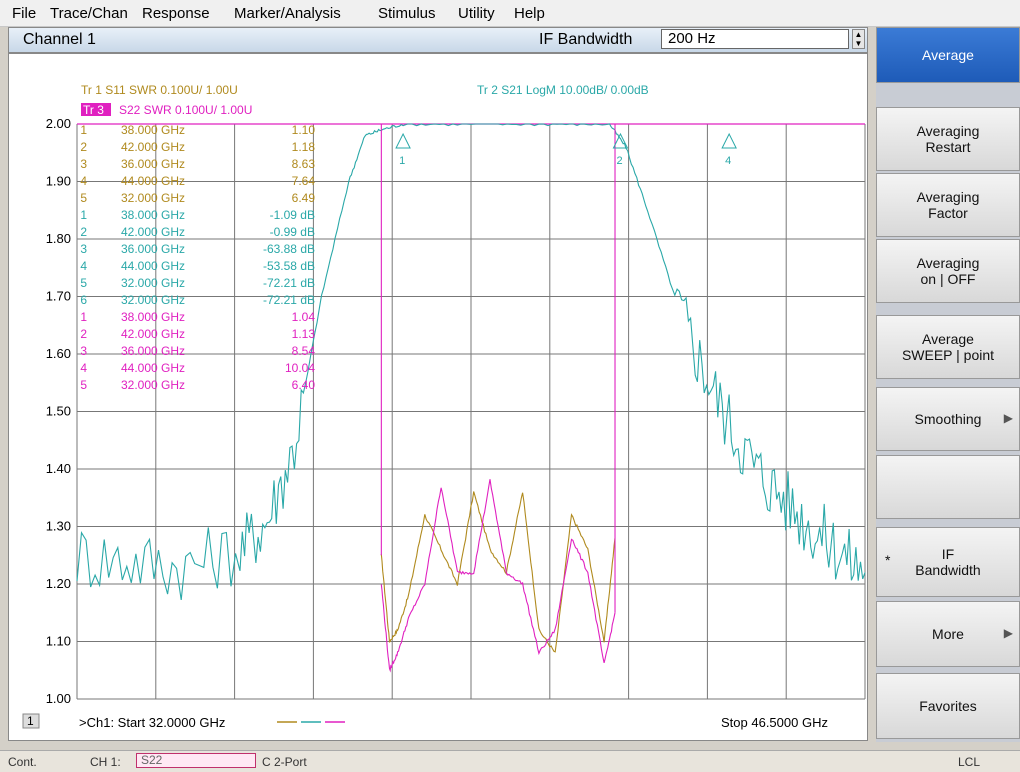 The height and width of the screenshot is (772, 1020). I want to click on softkey-label-line2: on | OFF, so click(948, 279).